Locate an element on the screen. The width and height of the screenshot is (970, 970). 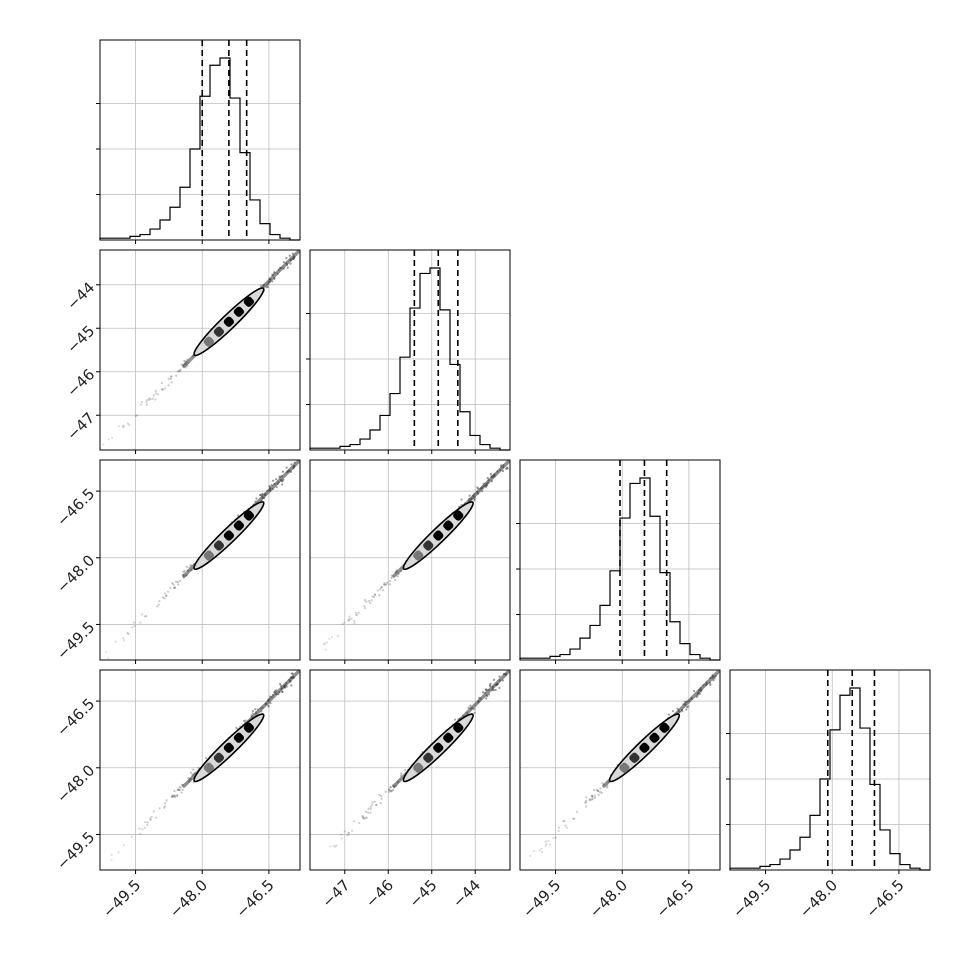
x-tick-label-0-2: −46.5 is located at coordinates (254, 898).